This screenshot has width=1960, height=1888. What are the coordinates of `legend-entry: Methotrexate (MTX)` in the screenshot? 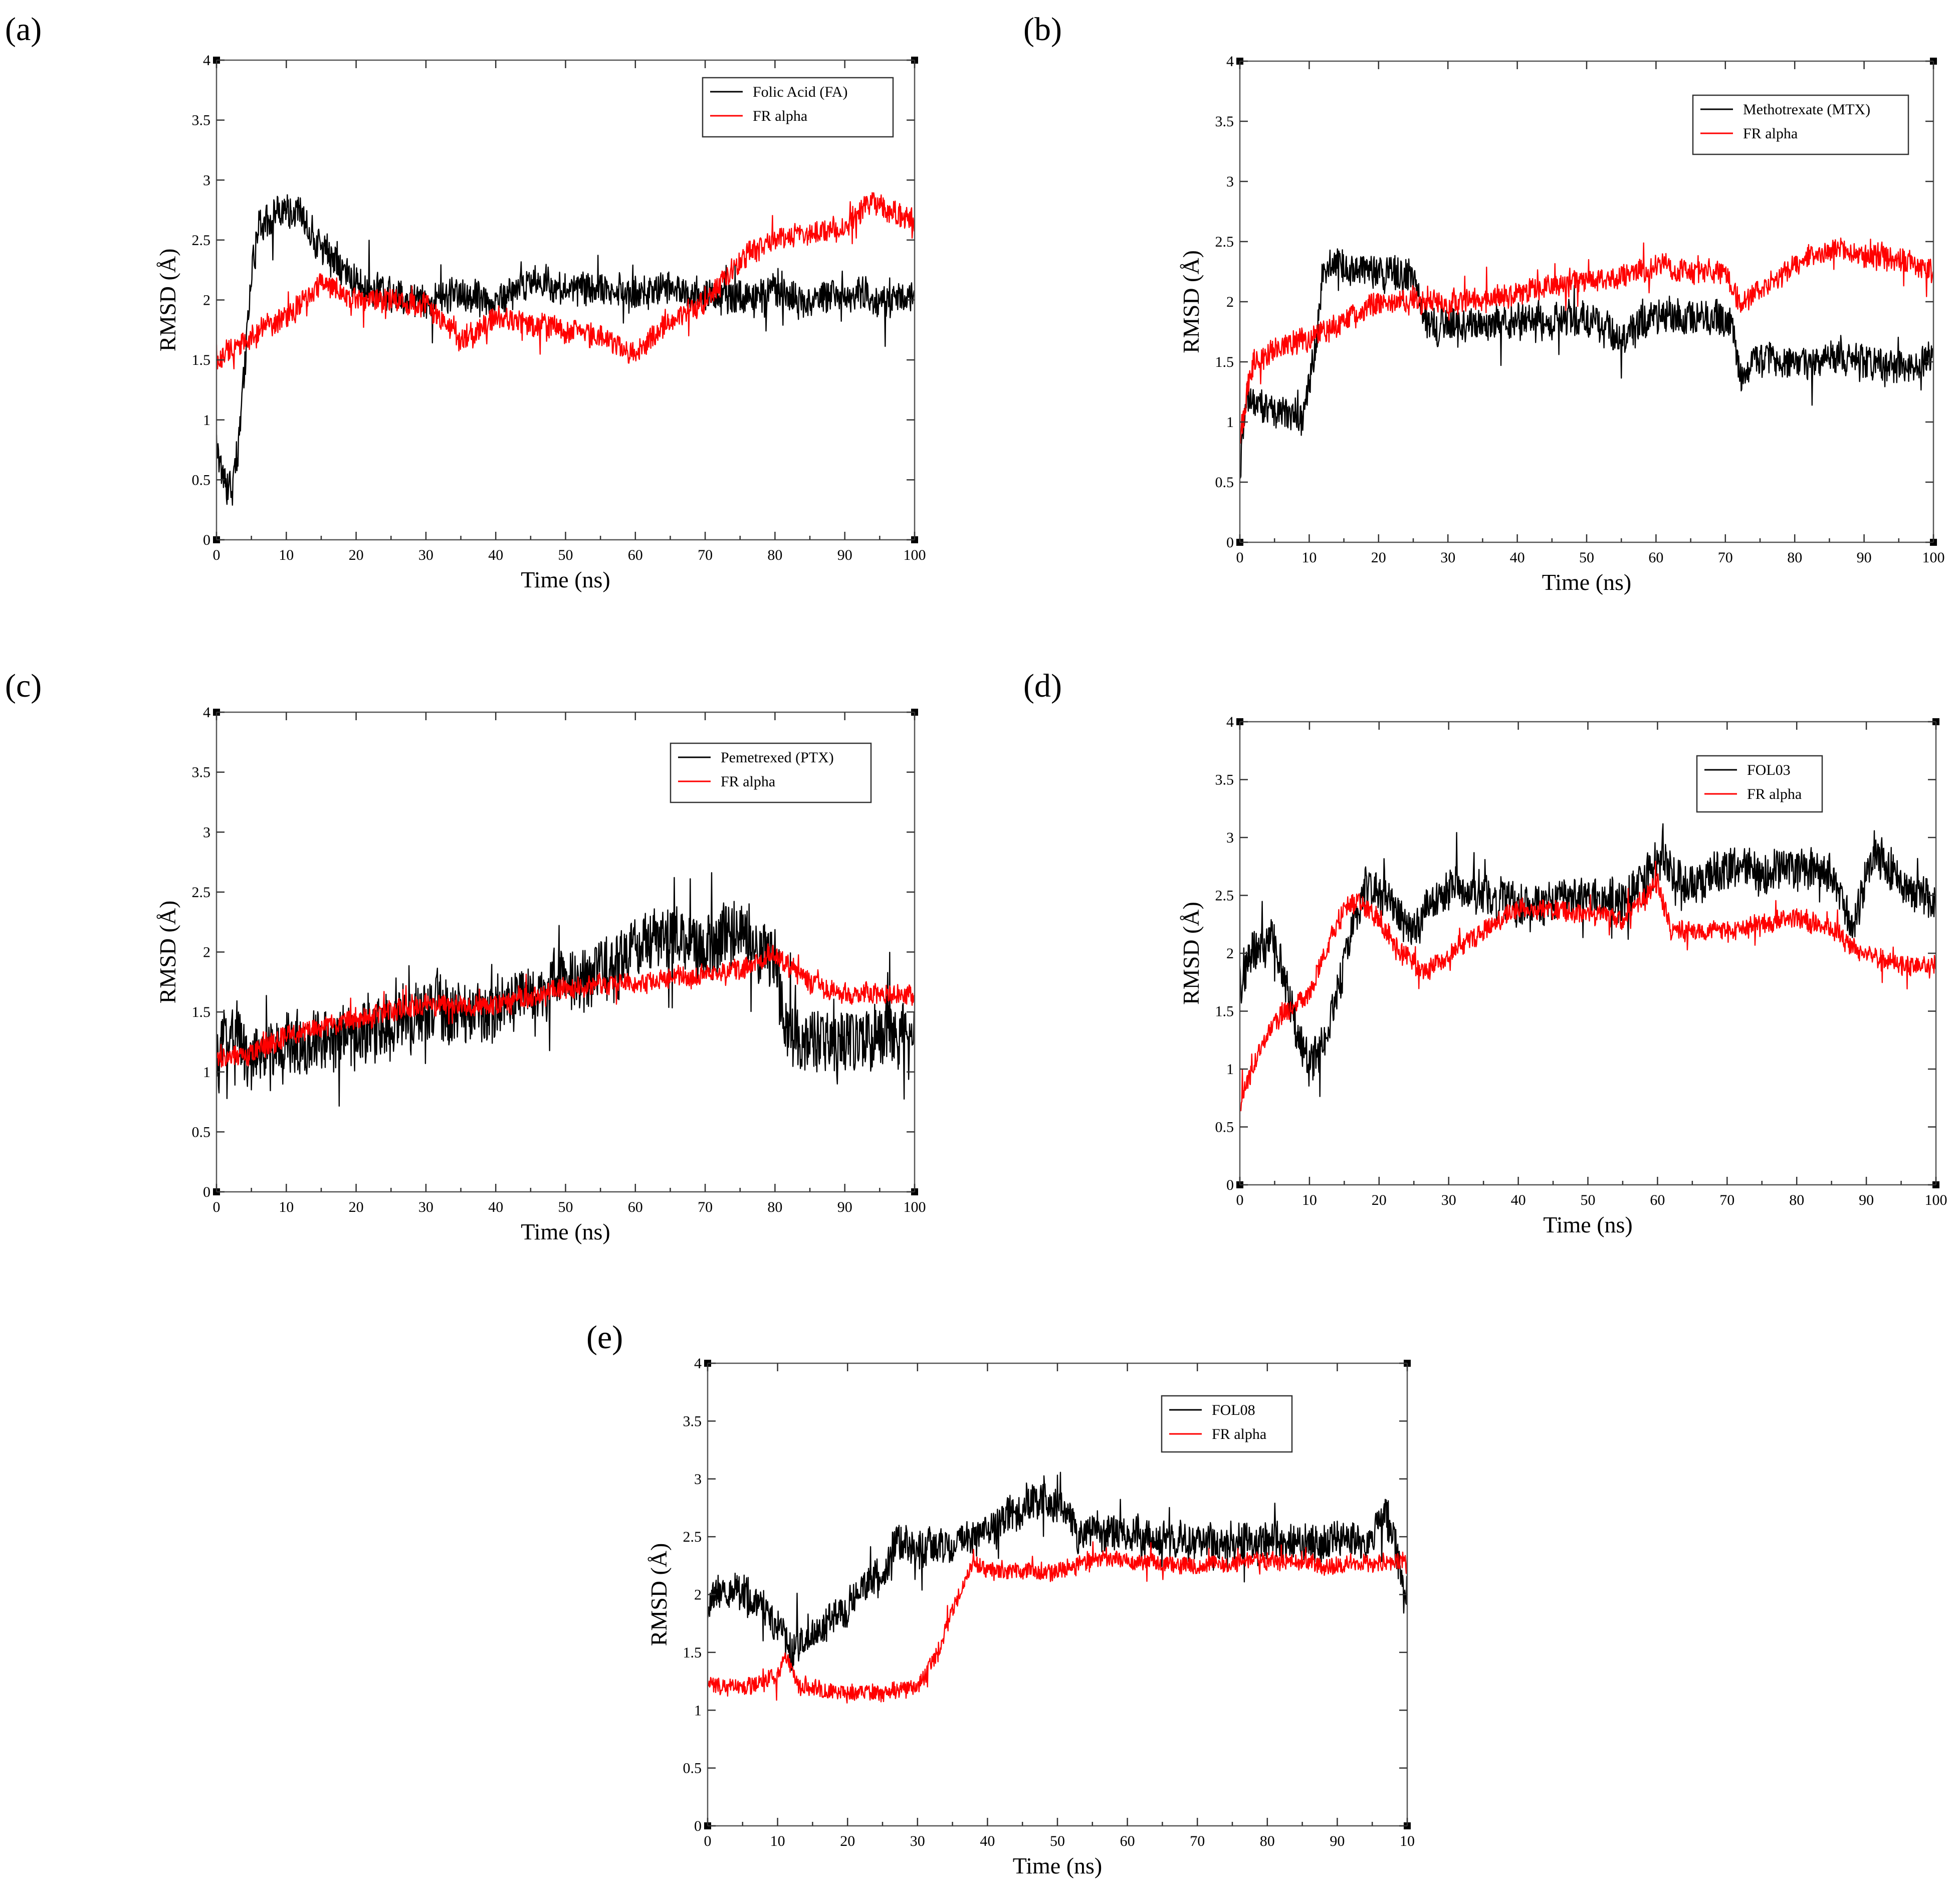 It's located at (1807, 109).